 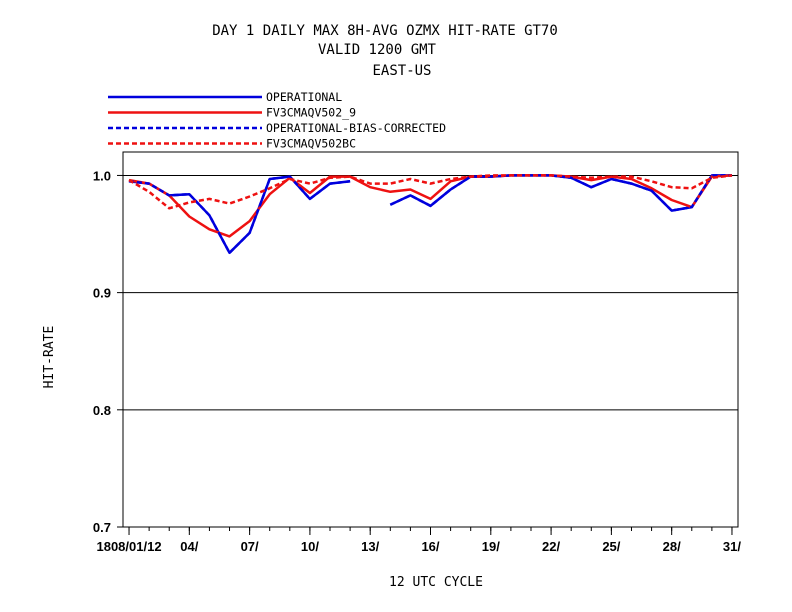 I want to click on legend-label: FV3CMAQV502BC, so click(x=311, y=144).